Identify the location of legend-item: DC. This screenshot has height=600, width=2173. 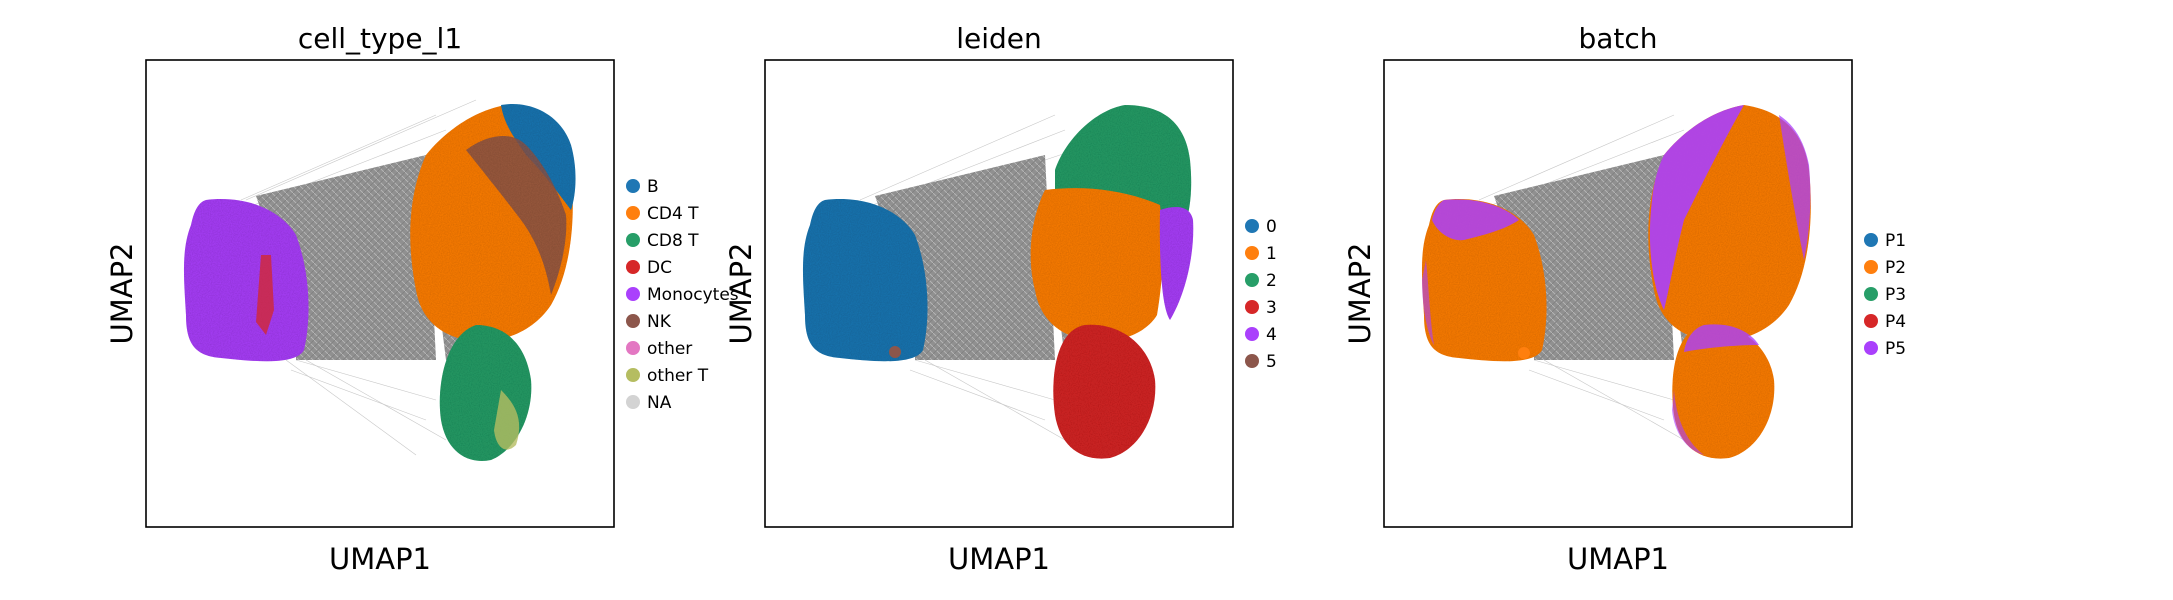
(649, 268).